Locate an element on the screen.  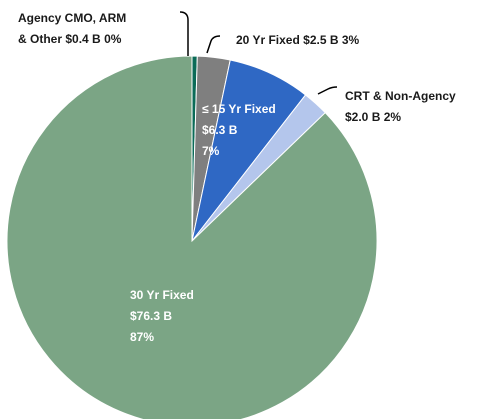
percent-label: 7% is located at coordinates (211, 151).